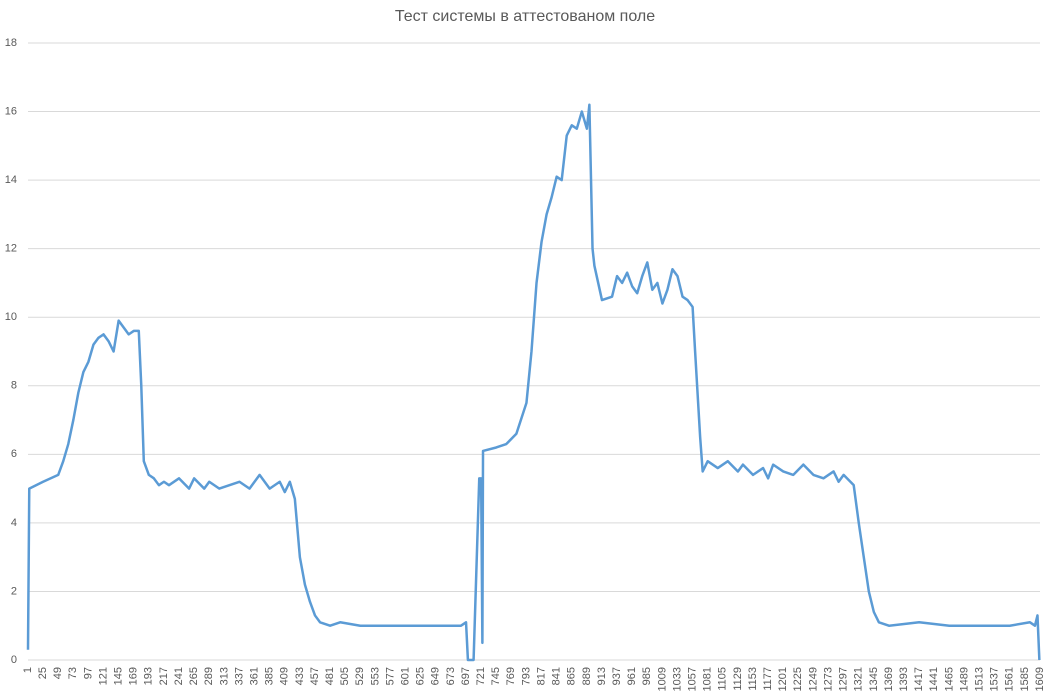  Describe the element at coordinates (270, 676) in the screenshot. I see `x-tick-label: 385` at that location.